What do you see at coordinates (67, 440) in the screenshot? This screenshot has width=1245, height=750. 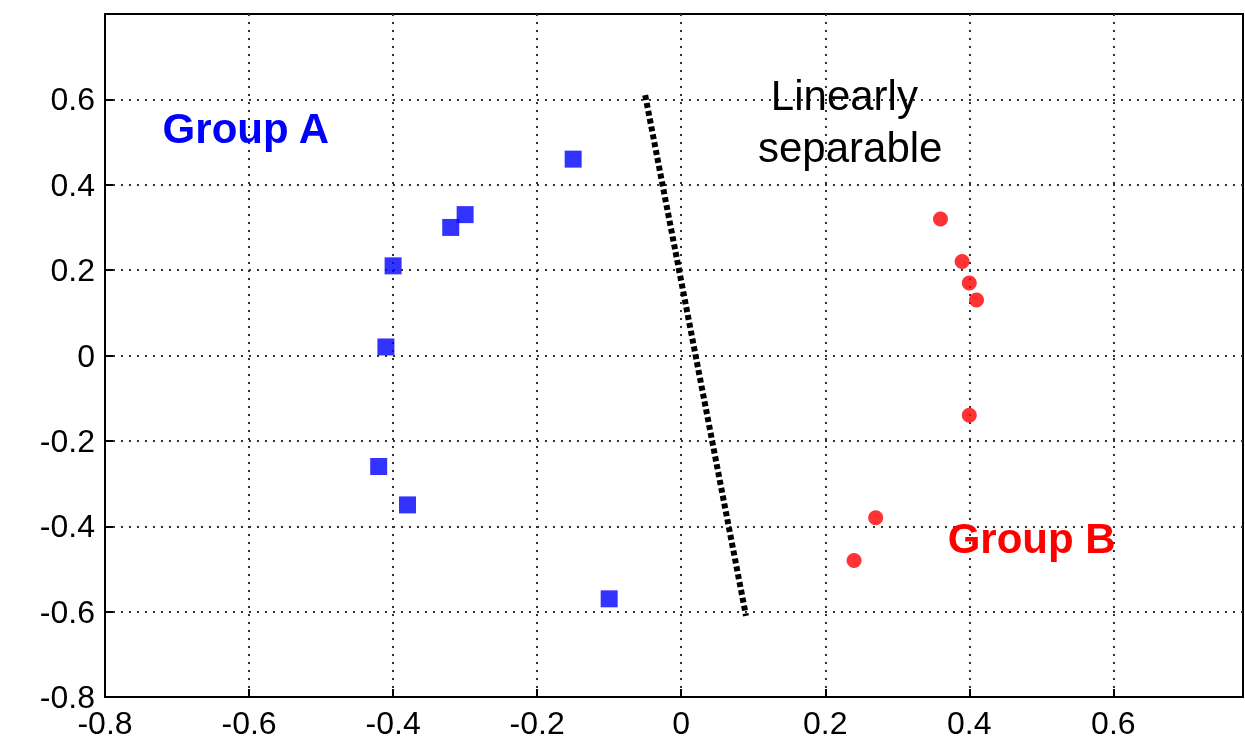 I see `y-tick-label: -0.2` at bounding box center [67, 440].